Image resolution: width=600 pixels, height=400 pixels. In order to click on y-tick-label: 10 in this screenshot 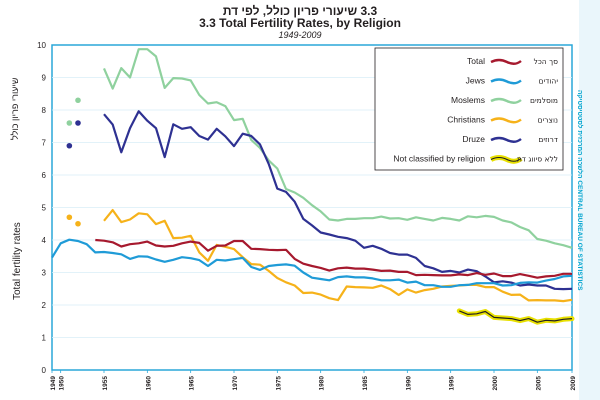, I will do `click(41, 45)`.